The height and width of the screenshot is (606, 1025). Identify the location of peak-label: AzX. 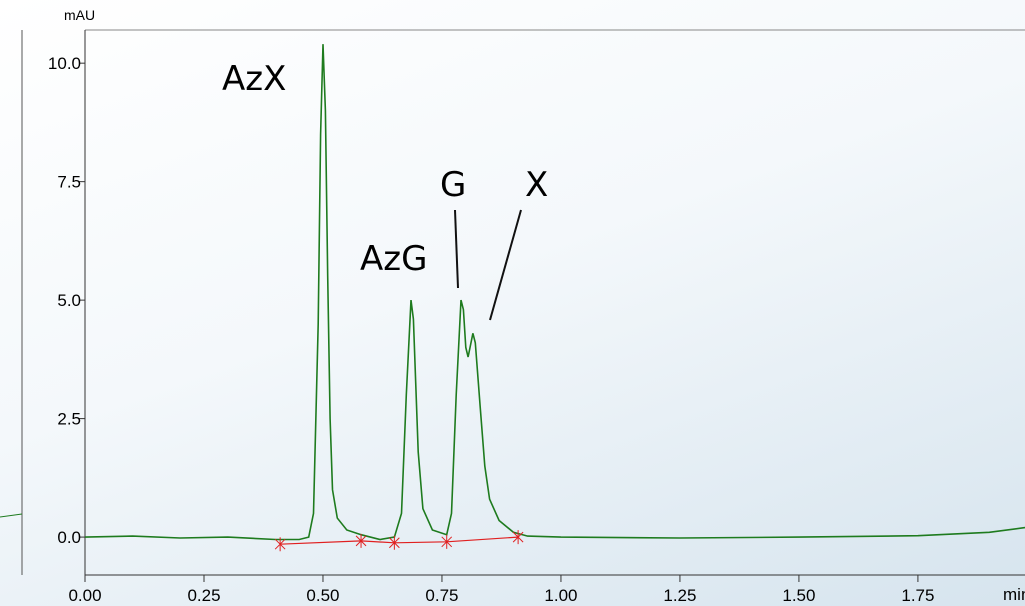
(254, 79).